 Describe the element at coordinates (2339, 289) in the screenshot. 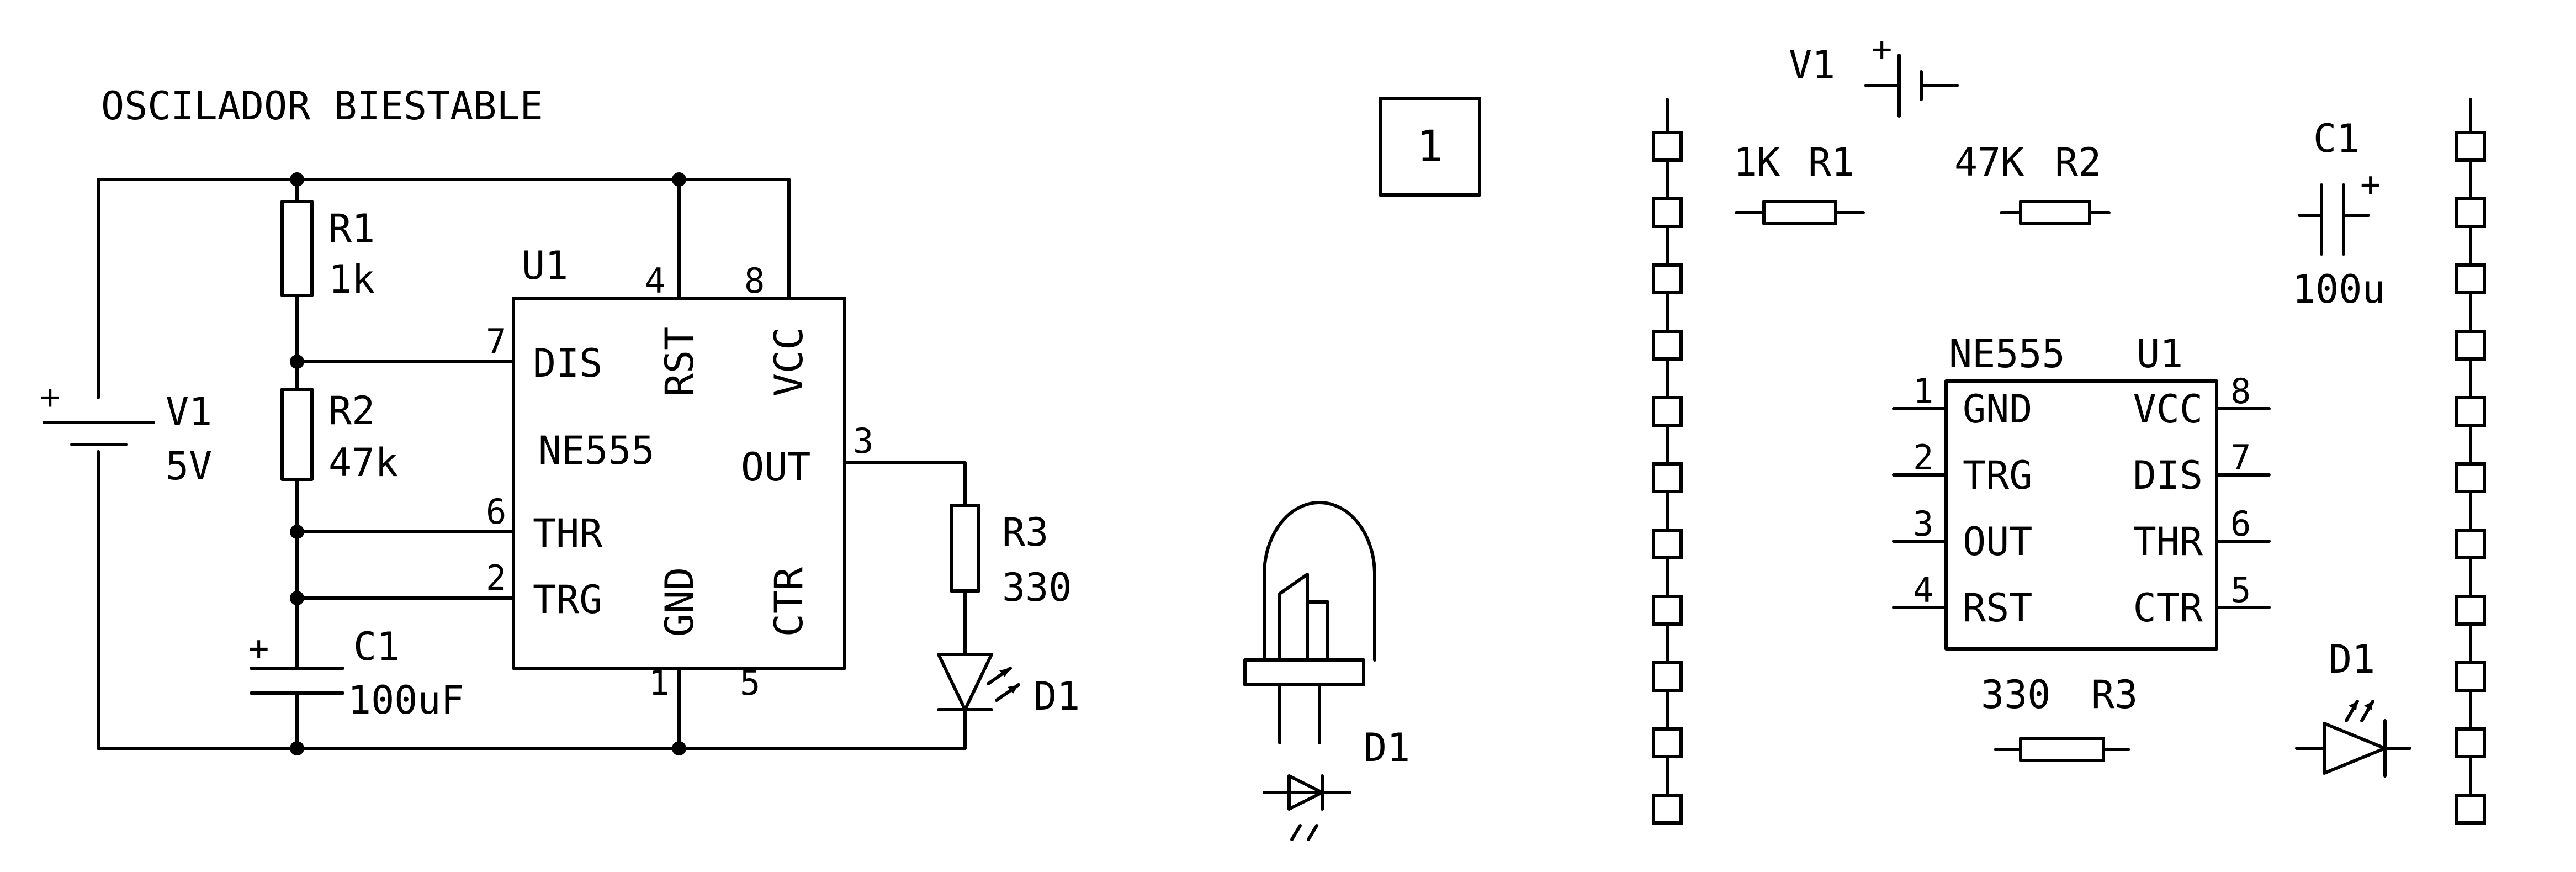

I see `layout-c1-value: 100u` at that location.